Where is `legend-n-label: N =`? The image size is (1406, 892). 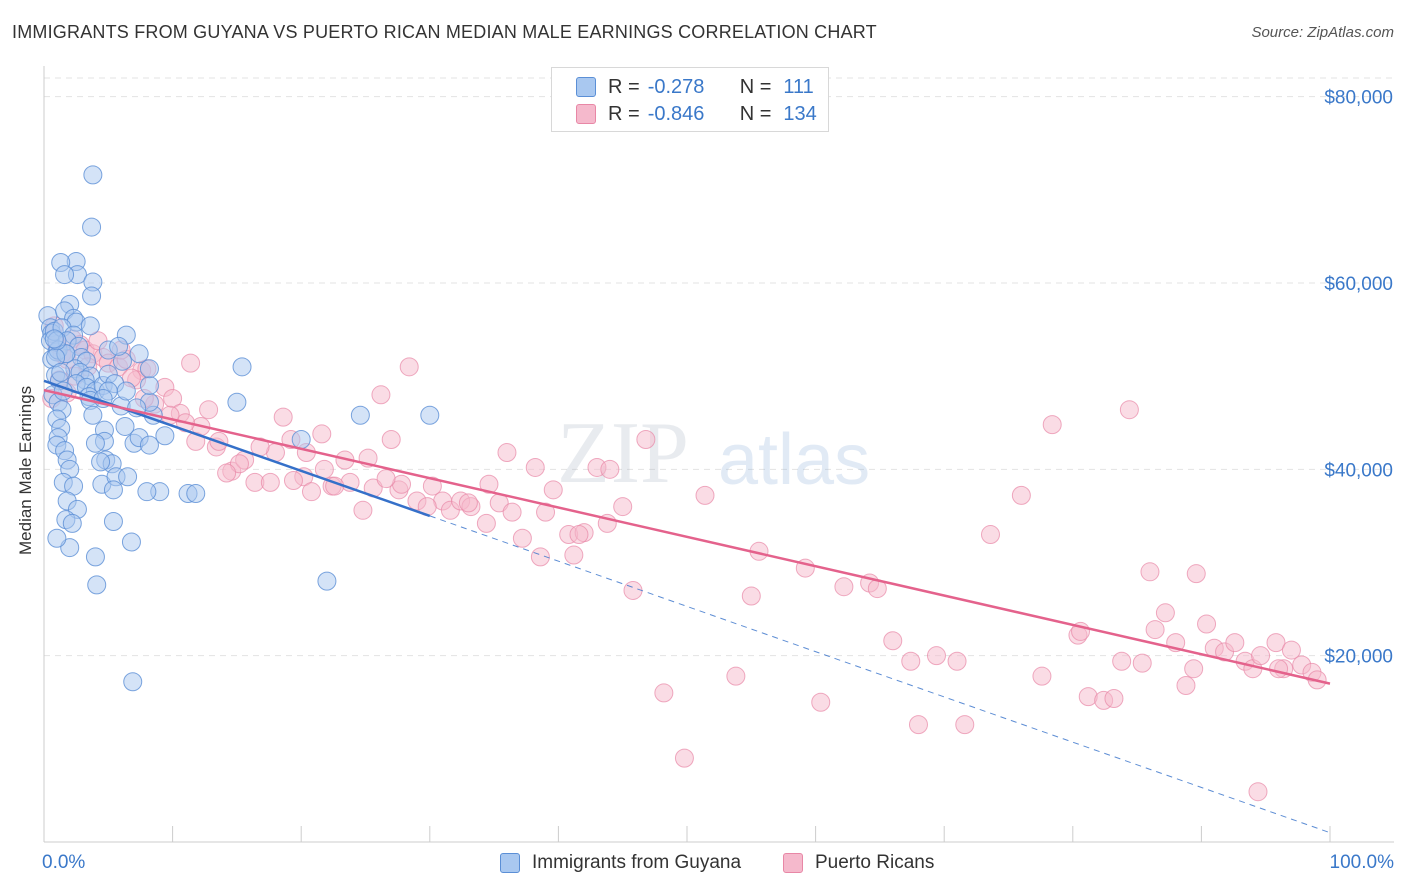
legend-n-label: N = is located at coordinates (755, 113).